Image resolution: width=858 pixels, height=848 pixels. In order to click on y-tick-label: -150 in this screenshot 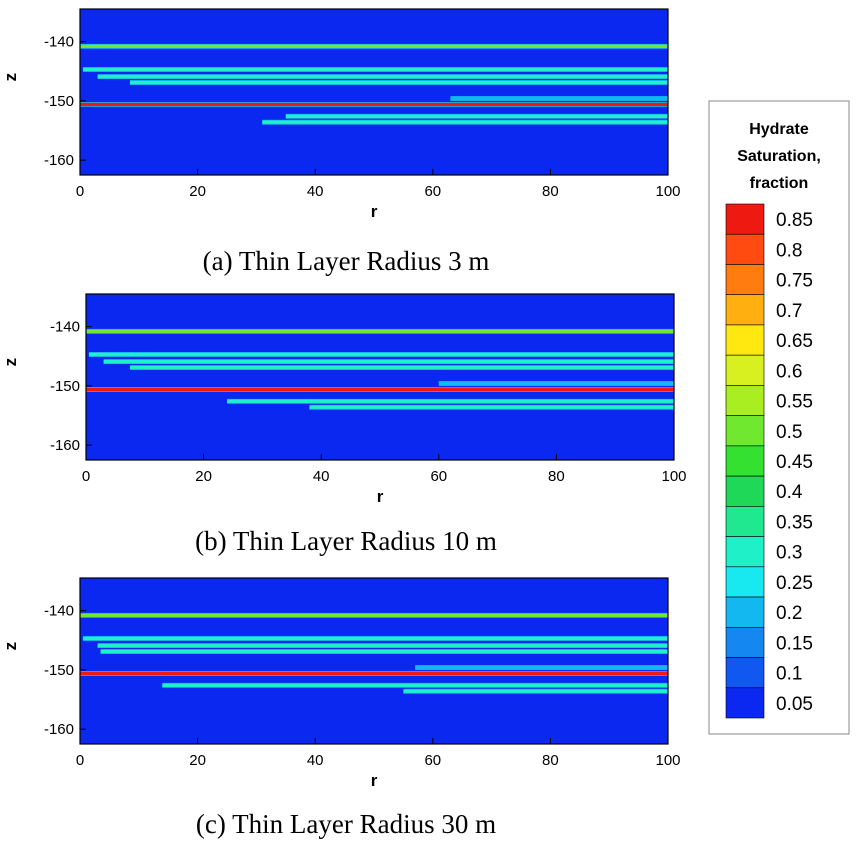, I will do `click(65, 386)`.